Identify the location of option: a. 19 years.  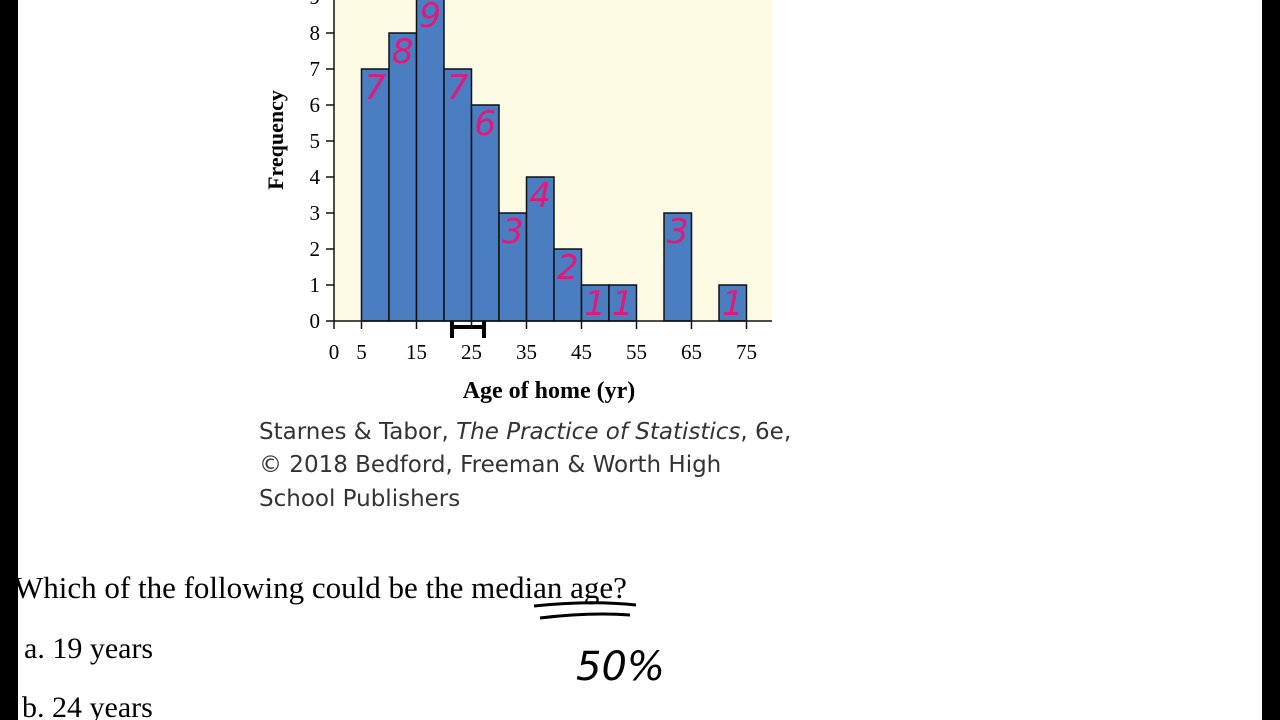
(88, 648).